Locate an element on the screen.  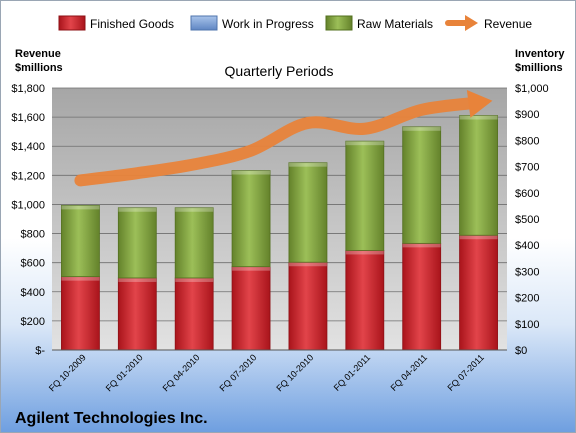
left-tick-label: $400 is located at coordinates (33, 293).